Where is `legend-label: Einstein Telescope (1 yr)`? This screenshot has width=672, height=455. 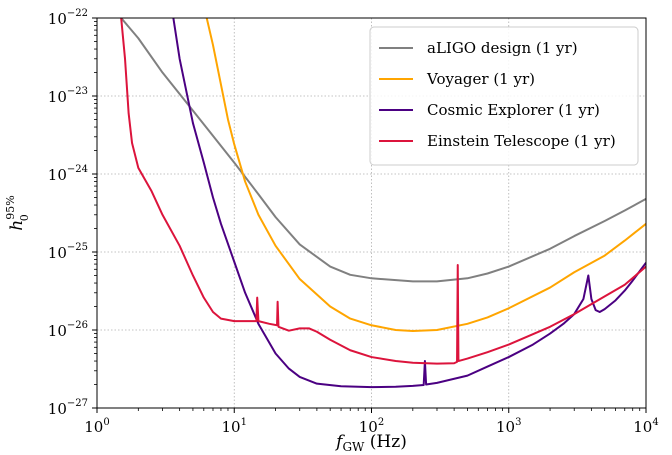 legend-label: Einstein Telescope (1 yr) is located at coordinates (521, 141).